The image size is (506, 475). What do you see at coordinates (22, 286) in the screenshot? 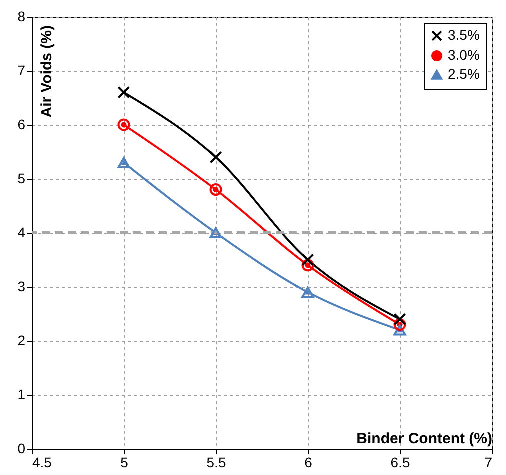
I see `y-tick-label: 3` at bounding box center [22, 286].